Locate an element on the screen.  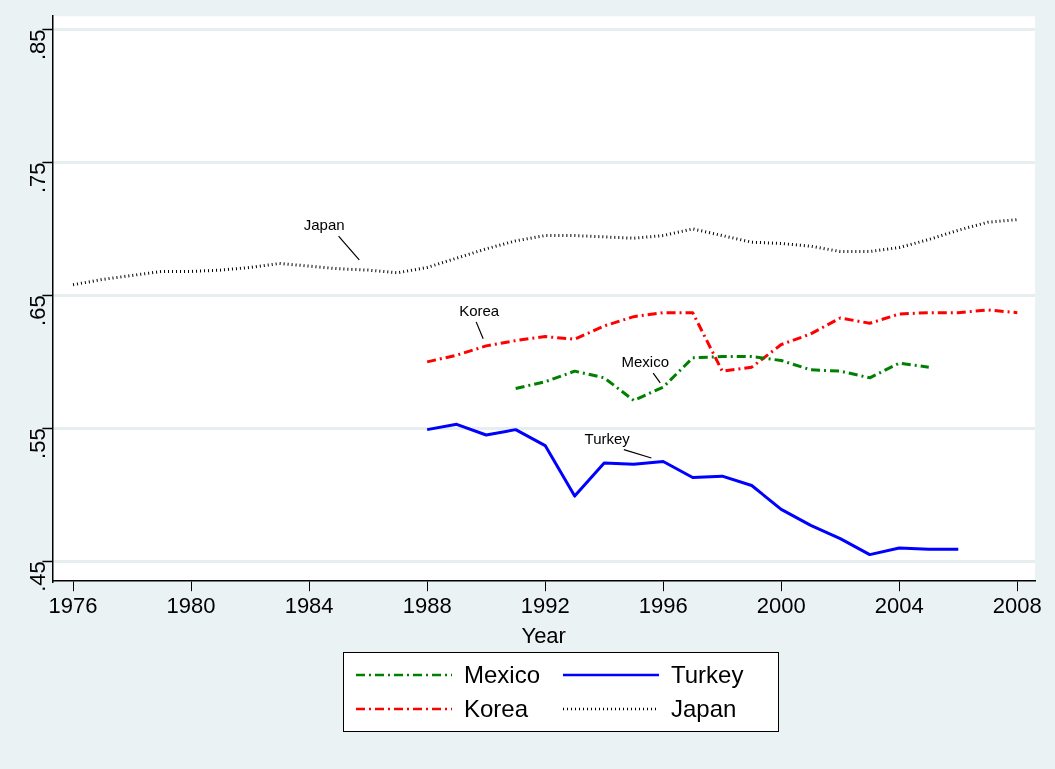
y-tick-label: .65 is located at coordinates (38, 310).